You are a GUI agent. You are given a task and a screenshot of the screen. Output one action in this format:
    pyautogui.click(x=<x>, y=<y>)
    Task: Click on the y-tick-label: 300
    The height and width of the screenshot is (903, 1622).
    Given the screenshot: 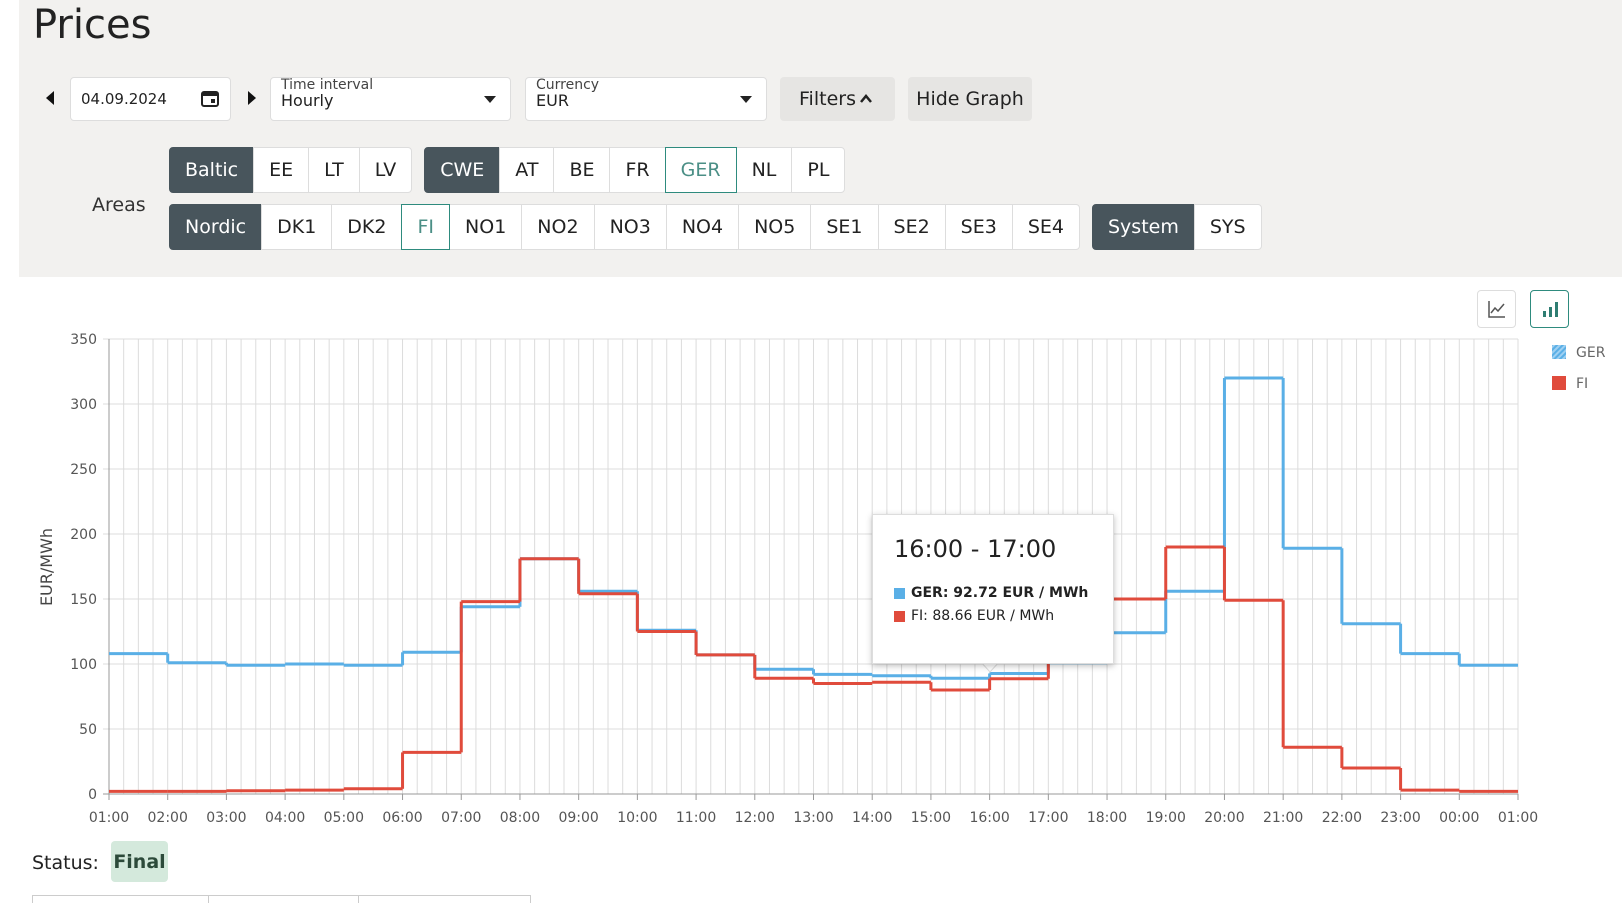 What is the action you would take?
    pyautogui.click(x=83, y=405)
    